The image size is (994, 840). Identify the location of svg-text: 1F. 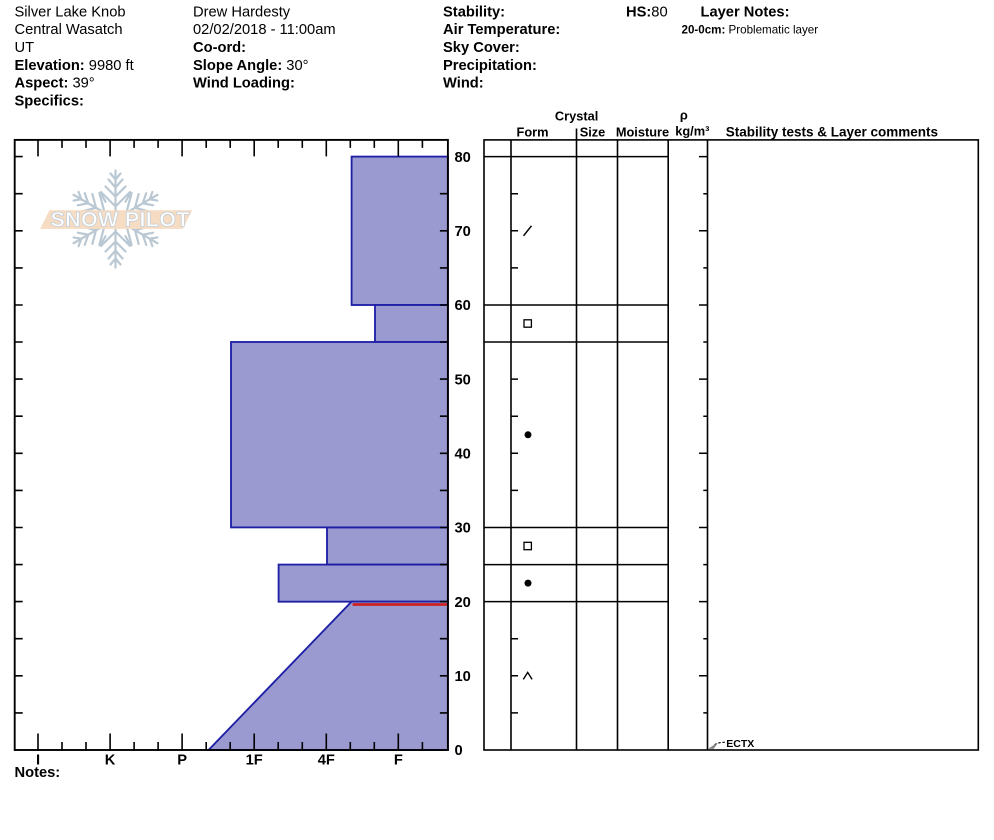
(254, 760).